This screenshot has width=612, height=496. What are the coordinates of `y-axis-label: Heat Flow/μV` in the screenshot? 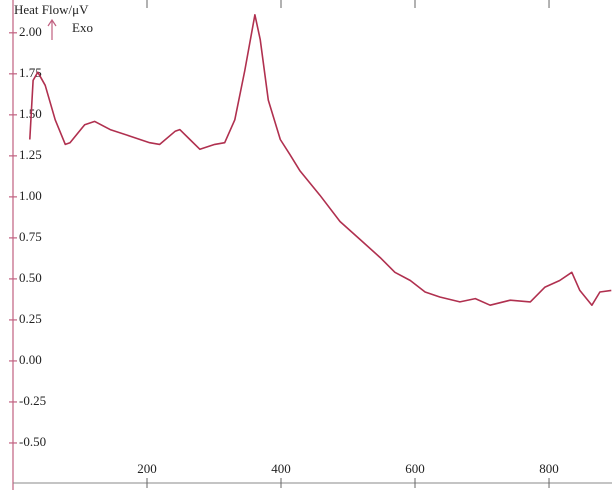 It's located at (51, 9).